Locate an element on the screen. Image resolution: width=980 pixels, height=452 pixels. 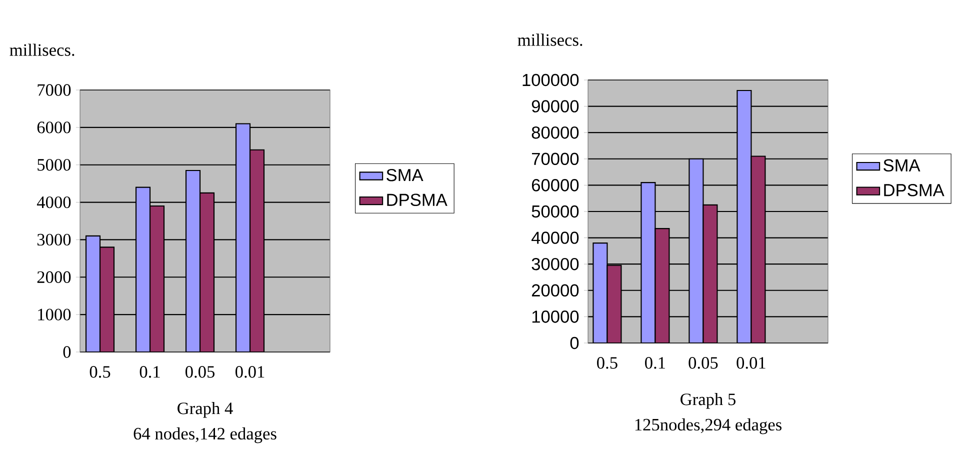
y-tick-label: 80000 is located at coordinates (555, 132).